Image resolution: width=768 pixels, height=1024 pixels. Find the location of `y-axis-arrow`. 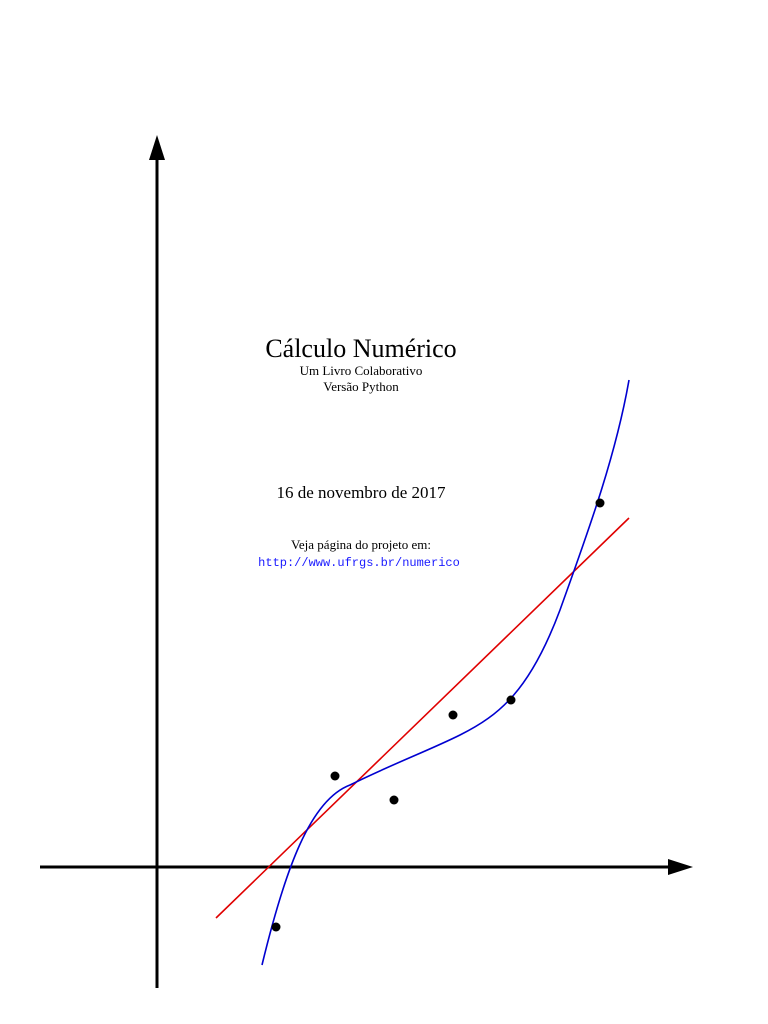

y-axis-arrow is located at coordinates (157, 147).